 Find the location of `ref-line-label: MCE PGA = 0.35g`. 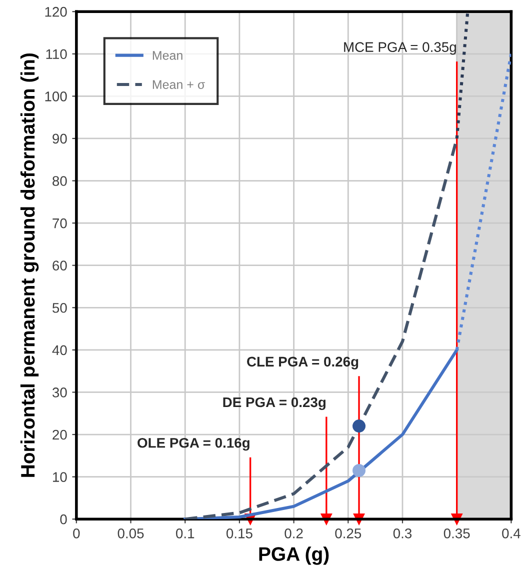

ref-line-label: MCE PGA = 0.35g is located at coordinates (400, 48).